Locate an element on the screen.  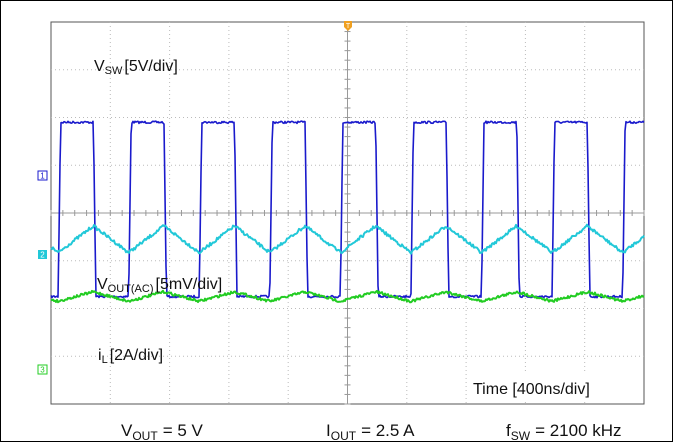
time-label-box is located at coordinates (548, 386).